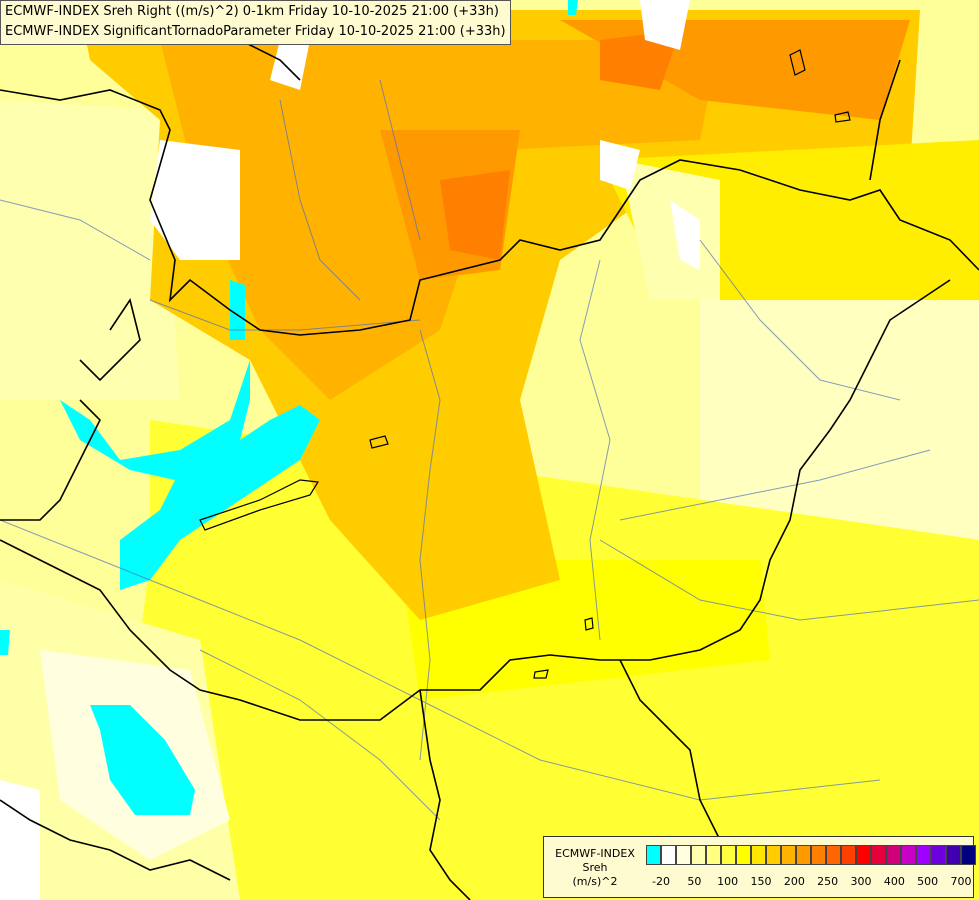 The height and width of the screenshot is (900, 979). Describe the element at coordinates (595, 881) in the screenshot. I see `legend-label-line-3: (m/s)^2` at that location.